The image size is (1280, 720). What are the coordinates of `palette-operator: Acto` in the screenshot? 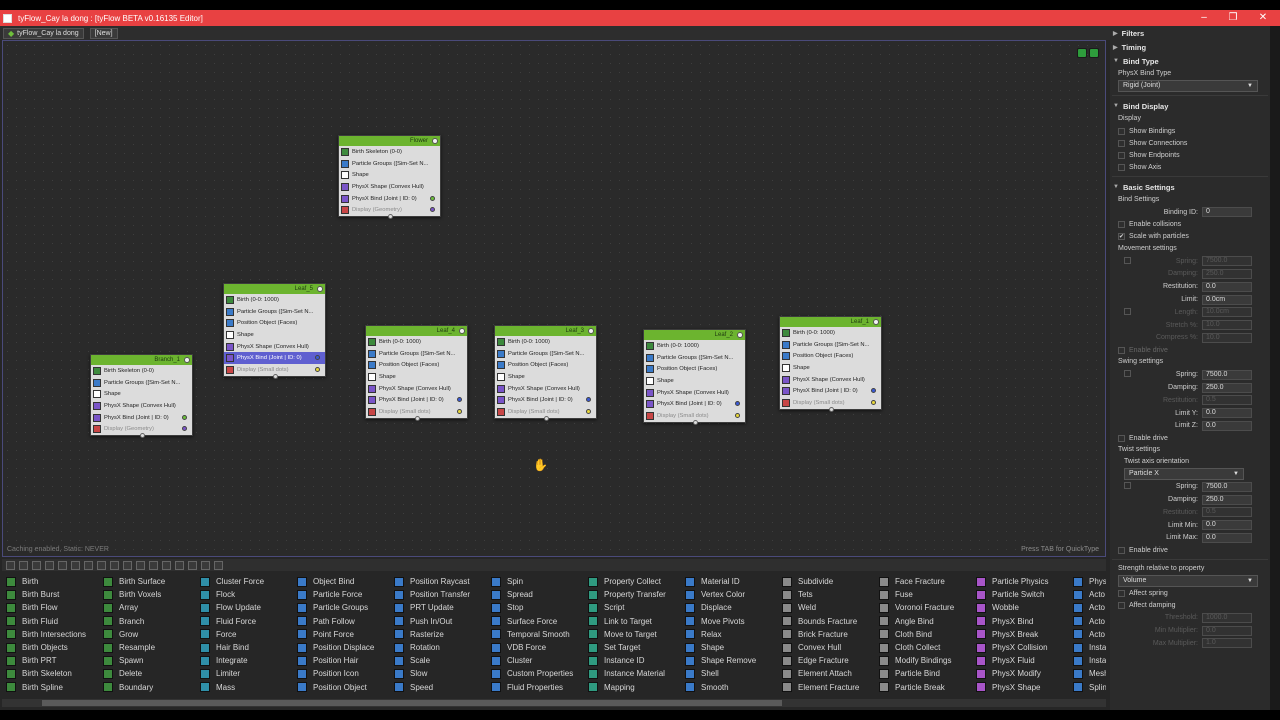 It's located at (1089, 594).